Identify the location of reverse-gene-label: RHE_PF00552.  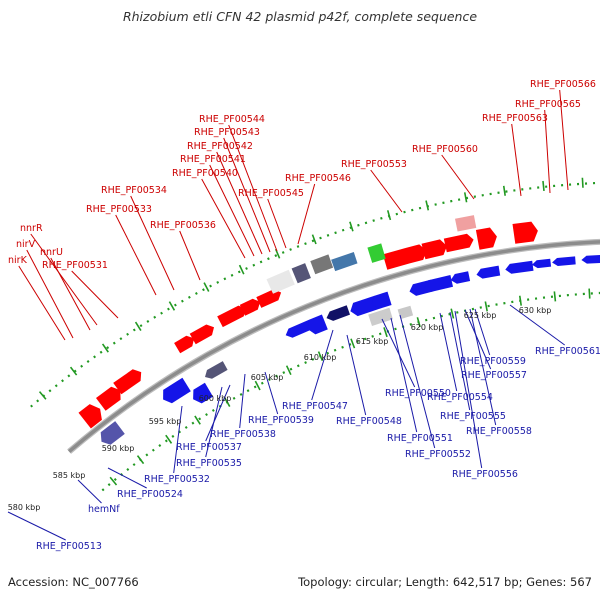
(438, 454).